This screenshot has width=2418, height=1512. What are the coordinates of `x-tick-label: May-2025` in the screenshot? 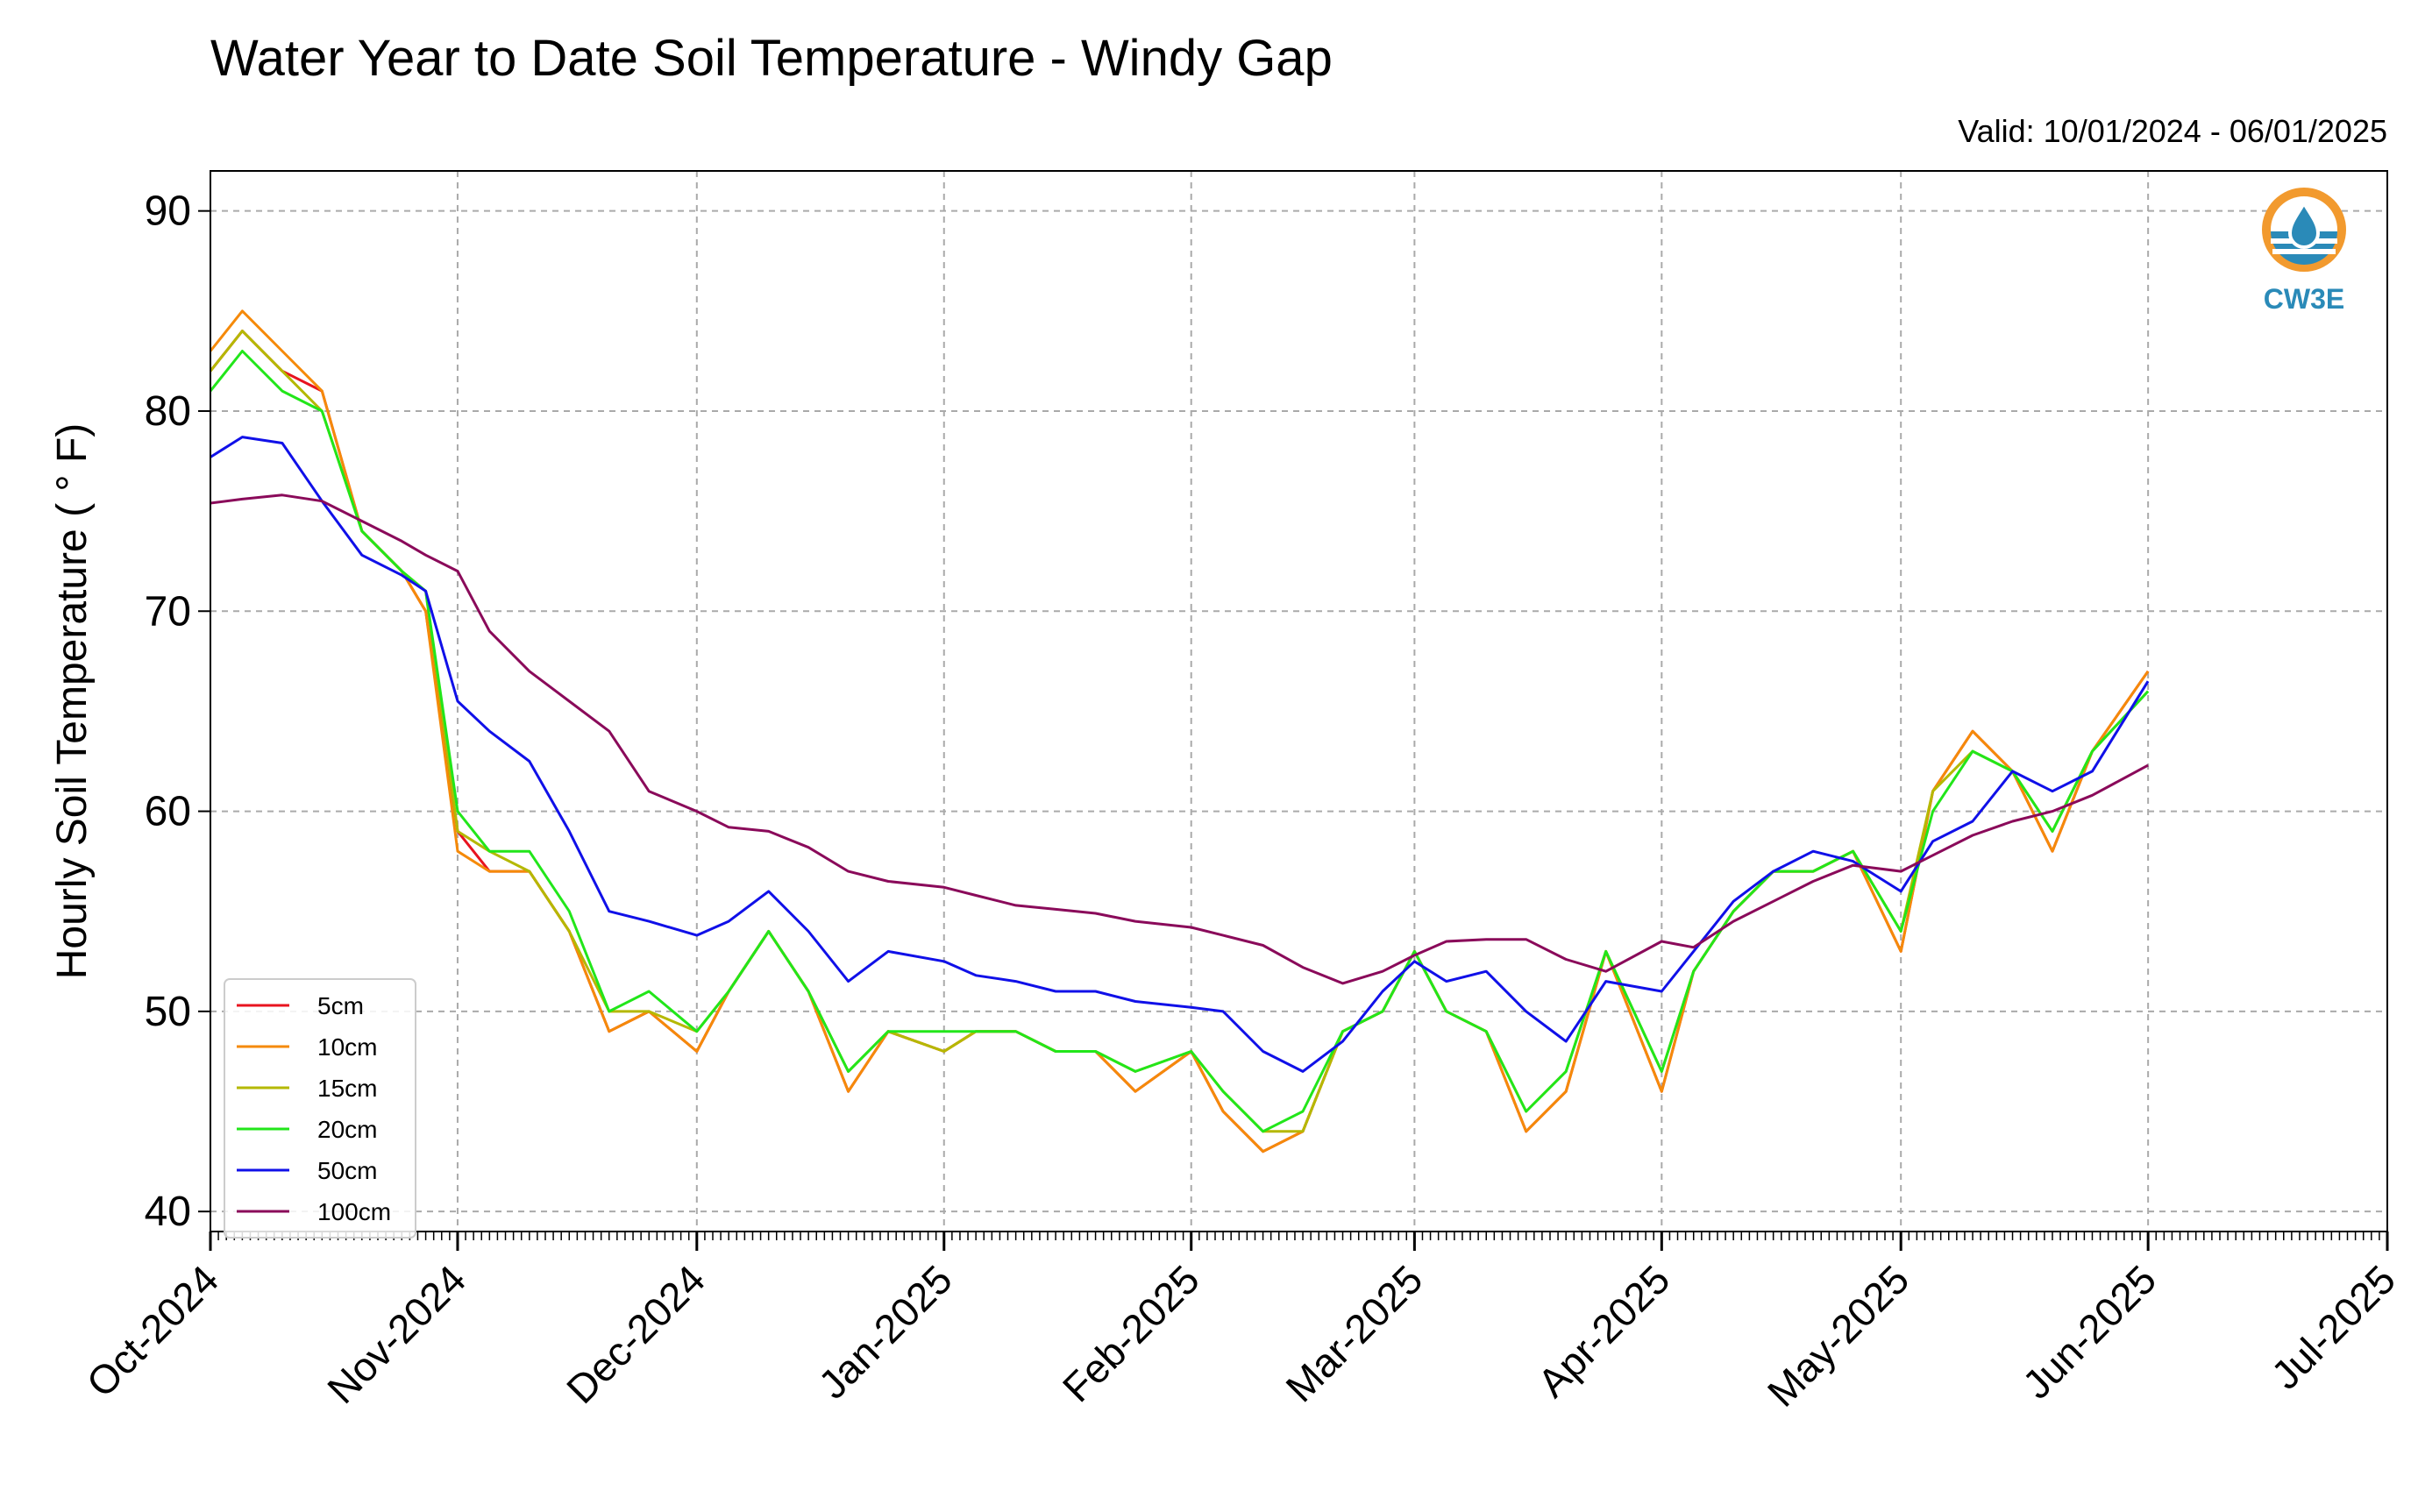 It's located at (1838, 1335).